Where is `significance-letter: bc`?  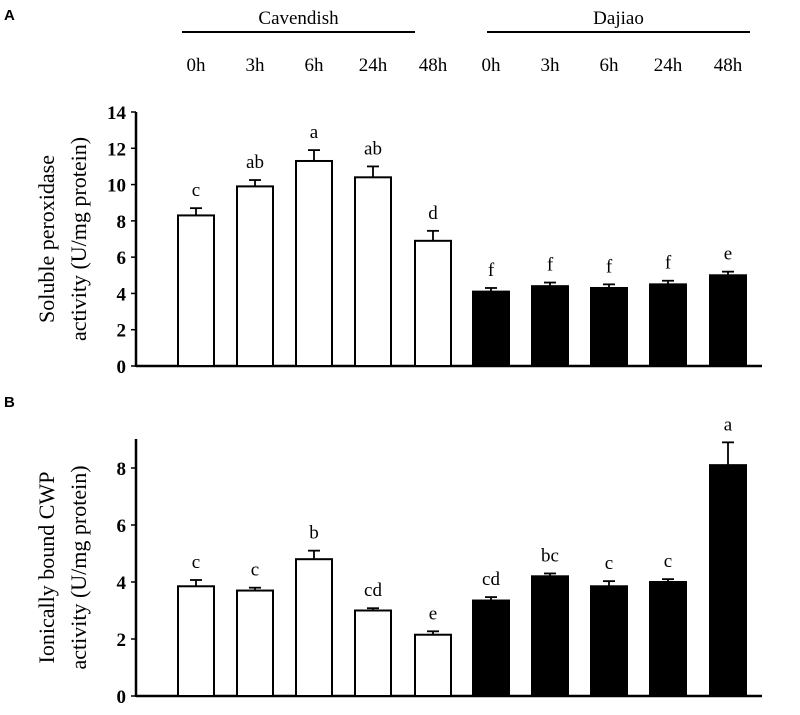 significance-letter: bc is located at coordinates (550, 555).